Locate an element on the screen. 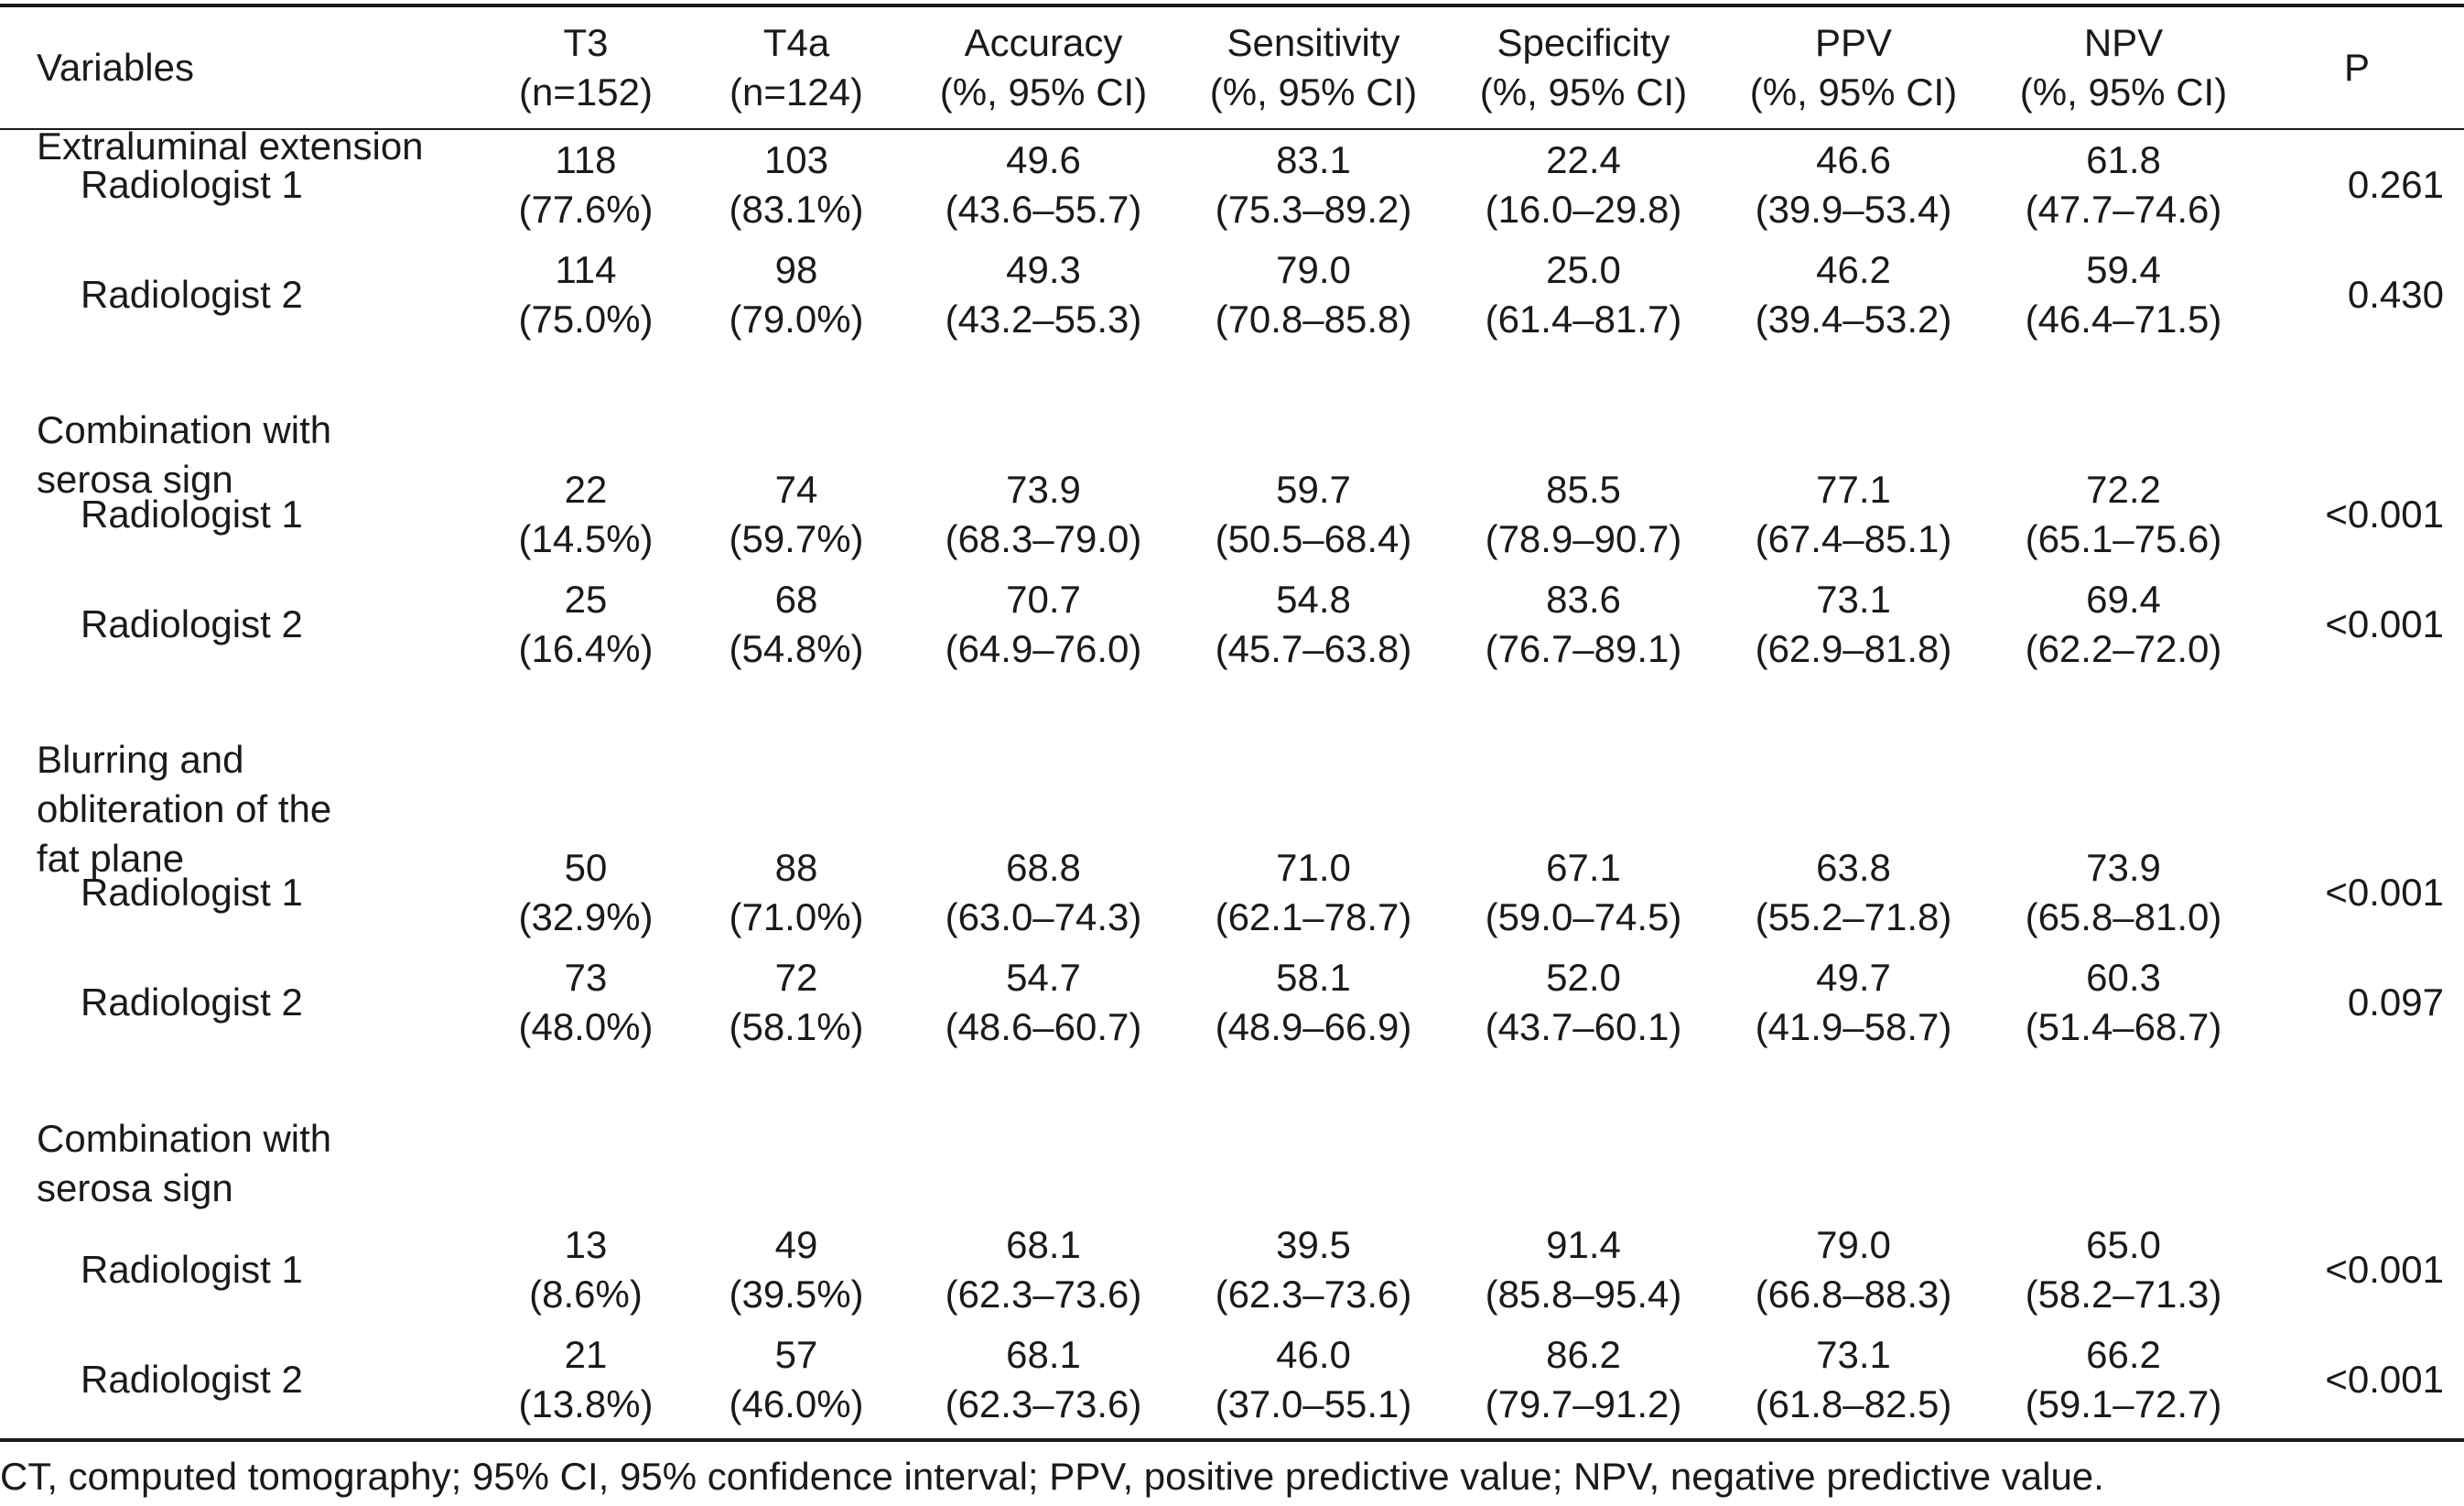  cell-range: (37.0–55.1) is located at coordinates (1313, 1403).